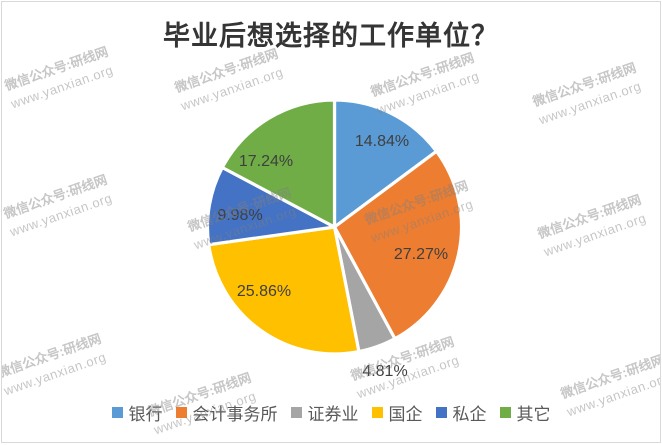 Image resolution: width=662 pixels, height=445 pixels. I want to click on legend-label-accounting-firm: 会计事务所, so click(235, 414).